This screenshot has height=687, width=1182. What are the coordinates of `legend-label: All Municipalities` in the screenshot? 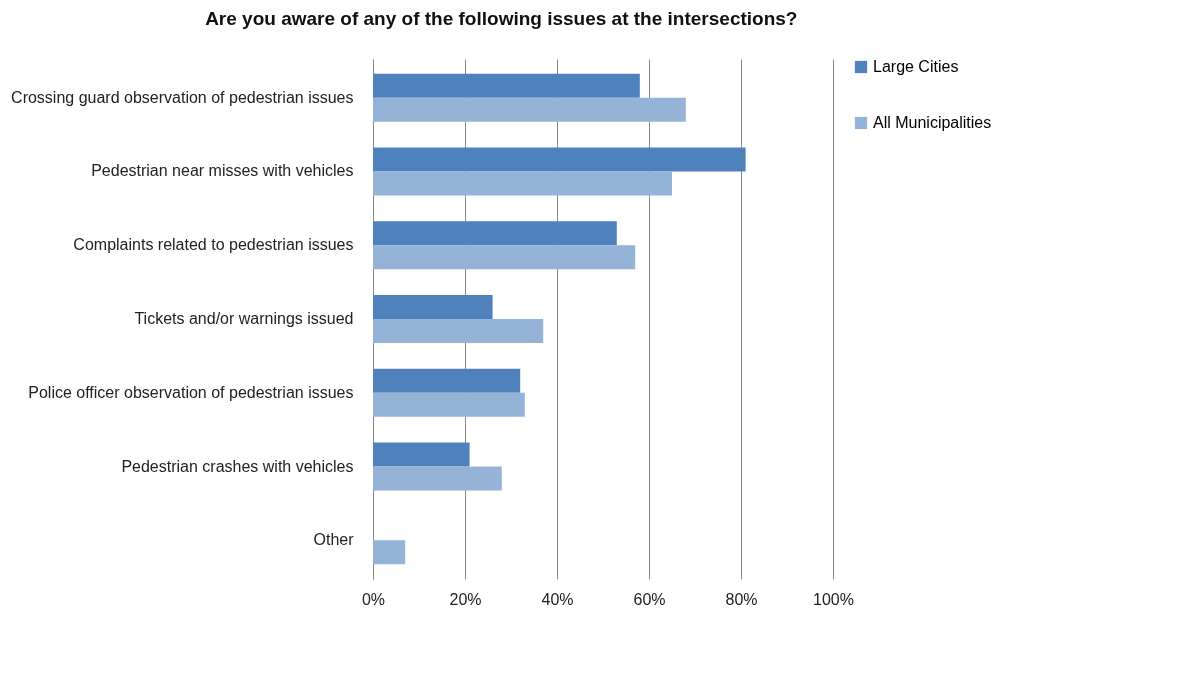 It's located at (932, 122).